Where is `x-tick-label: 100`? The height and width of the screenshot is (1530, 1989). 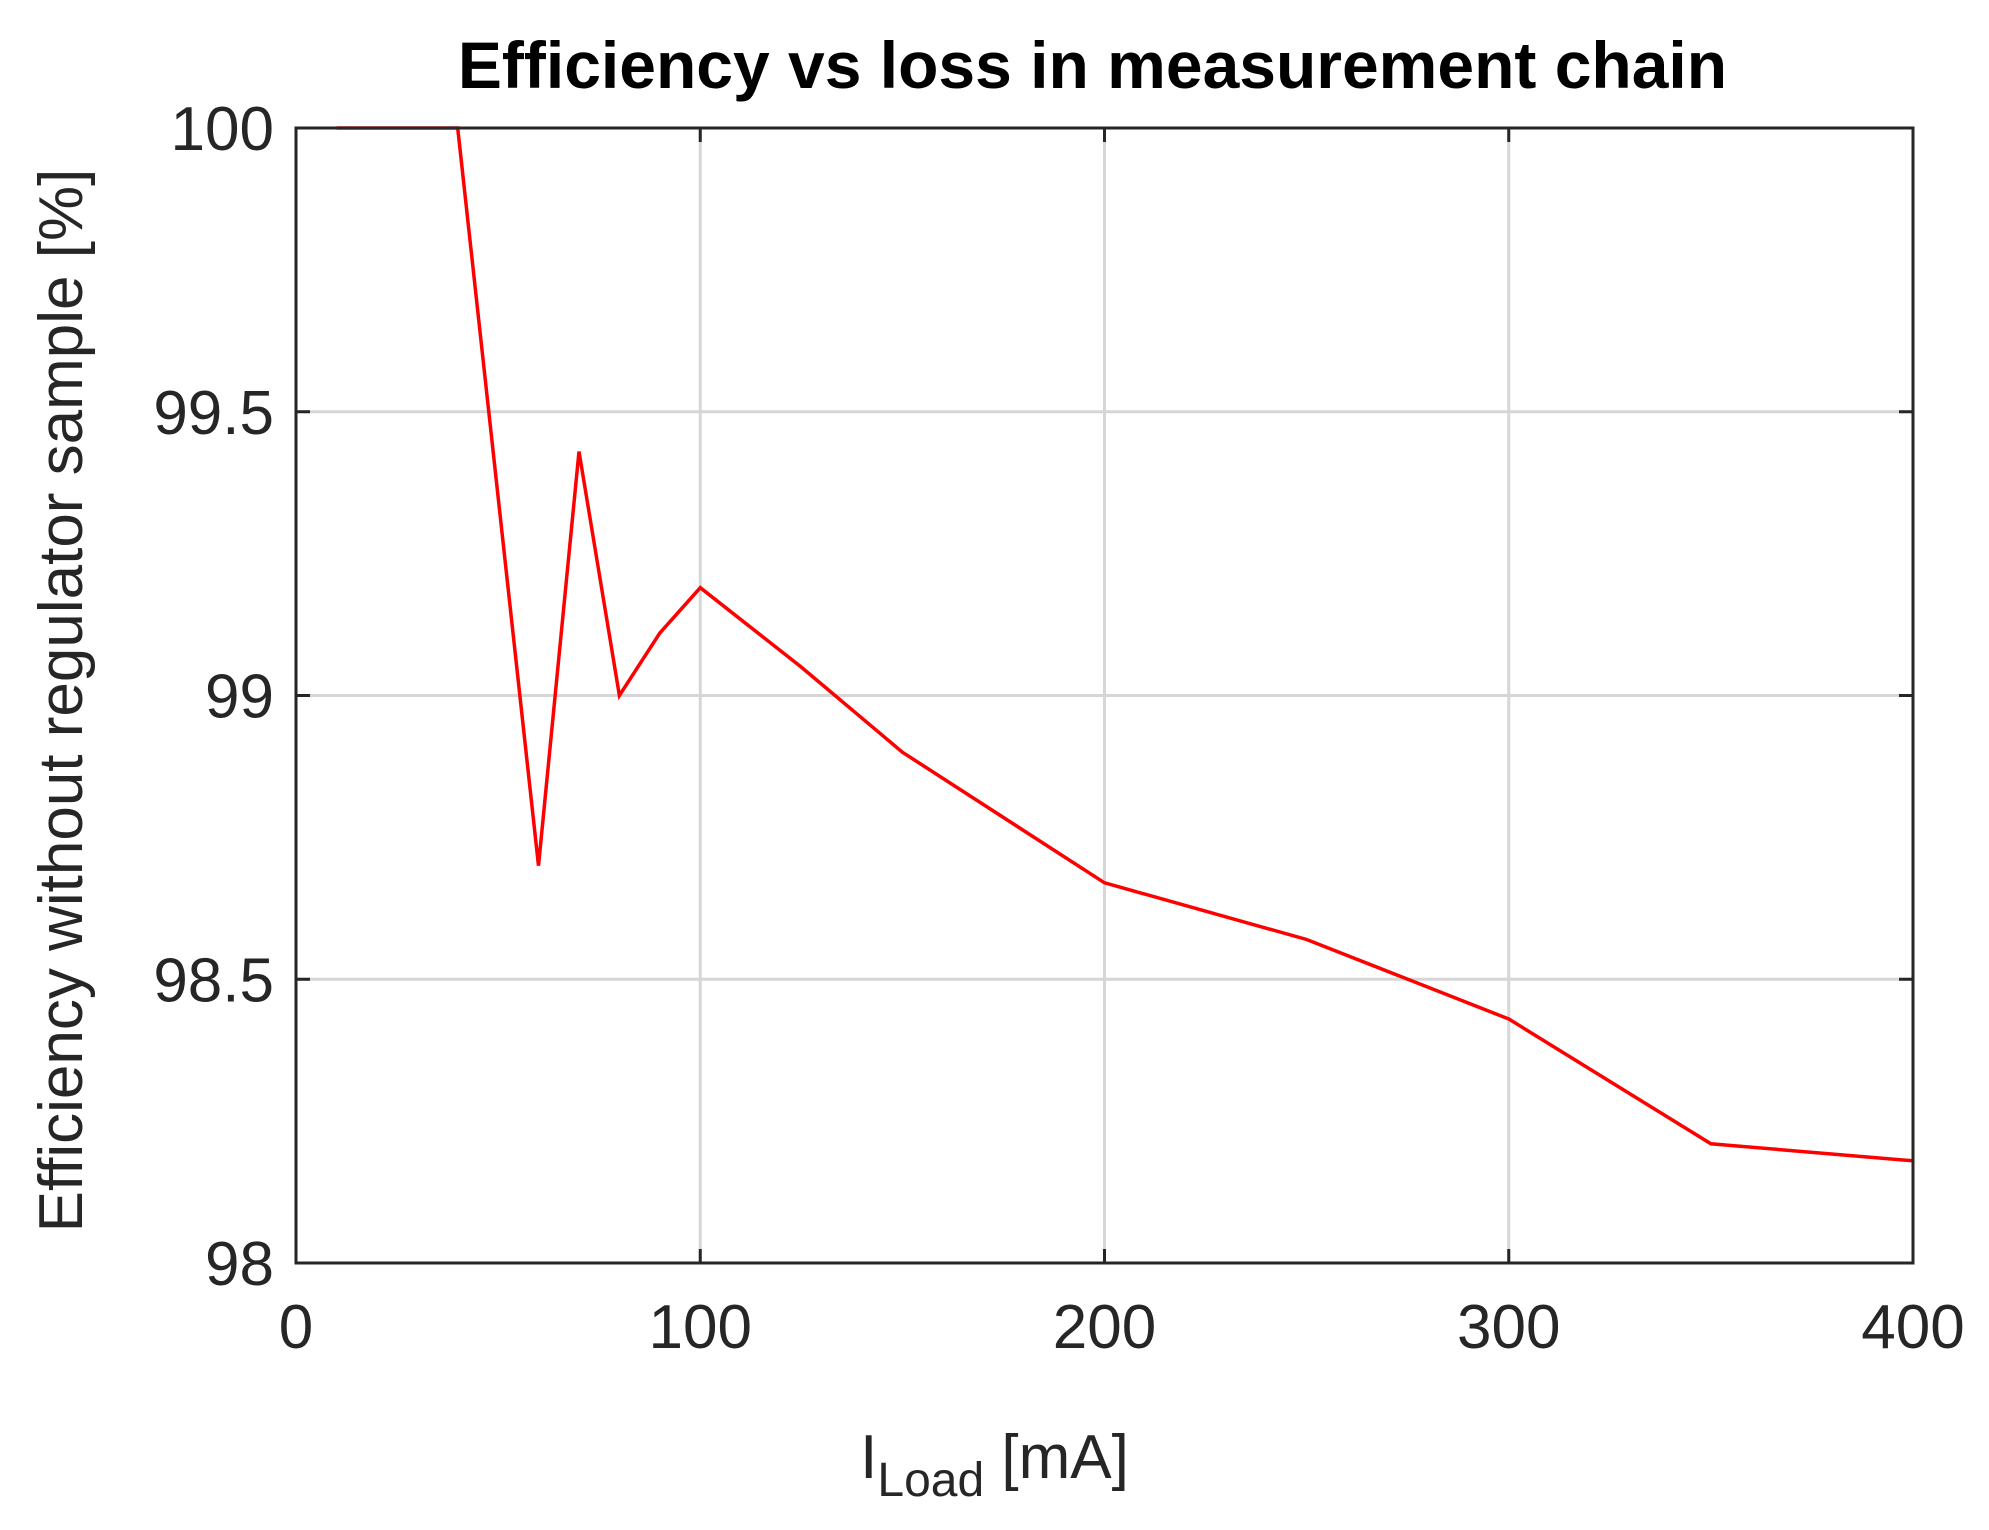 x-tick-label: 100 is located at coordinates (700, 1327).